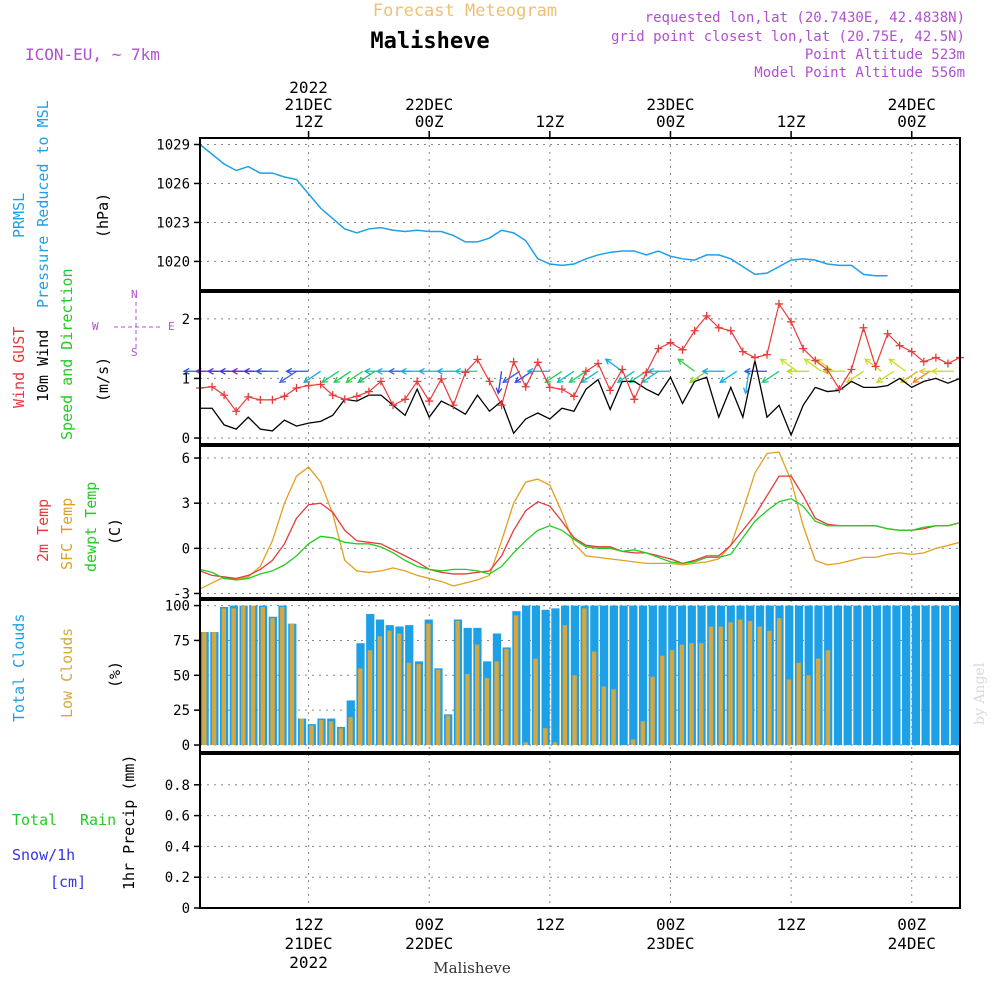 The image size is (1000, 1000). Describe the element at coordinates (308, 943) in the screenshot. I see `time-label-bottom: 21DEC` at that location.